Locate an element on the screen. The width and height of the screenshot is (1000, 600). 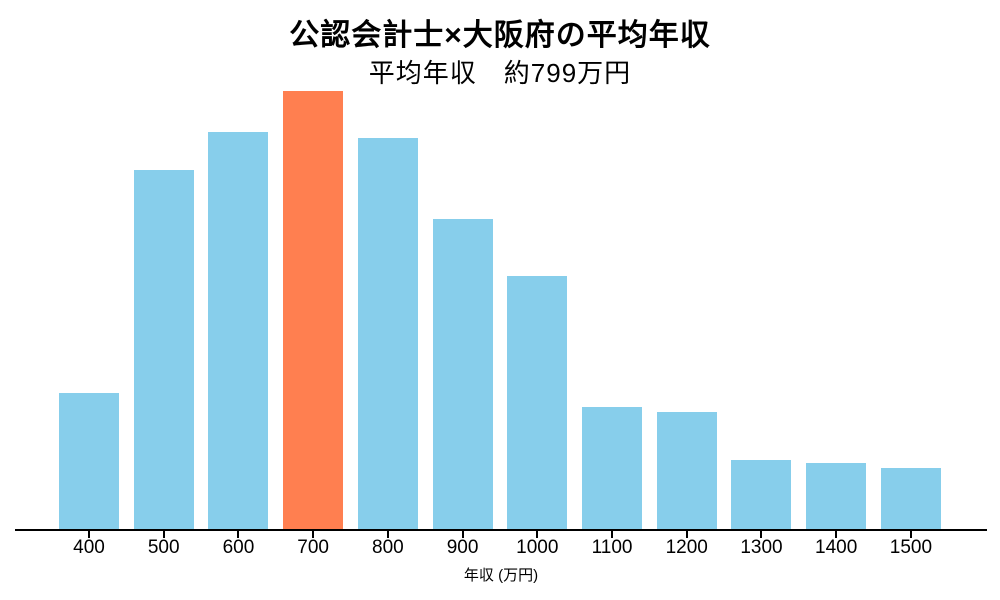
tick-label-700: 700 is located at coordinates (313, 547).